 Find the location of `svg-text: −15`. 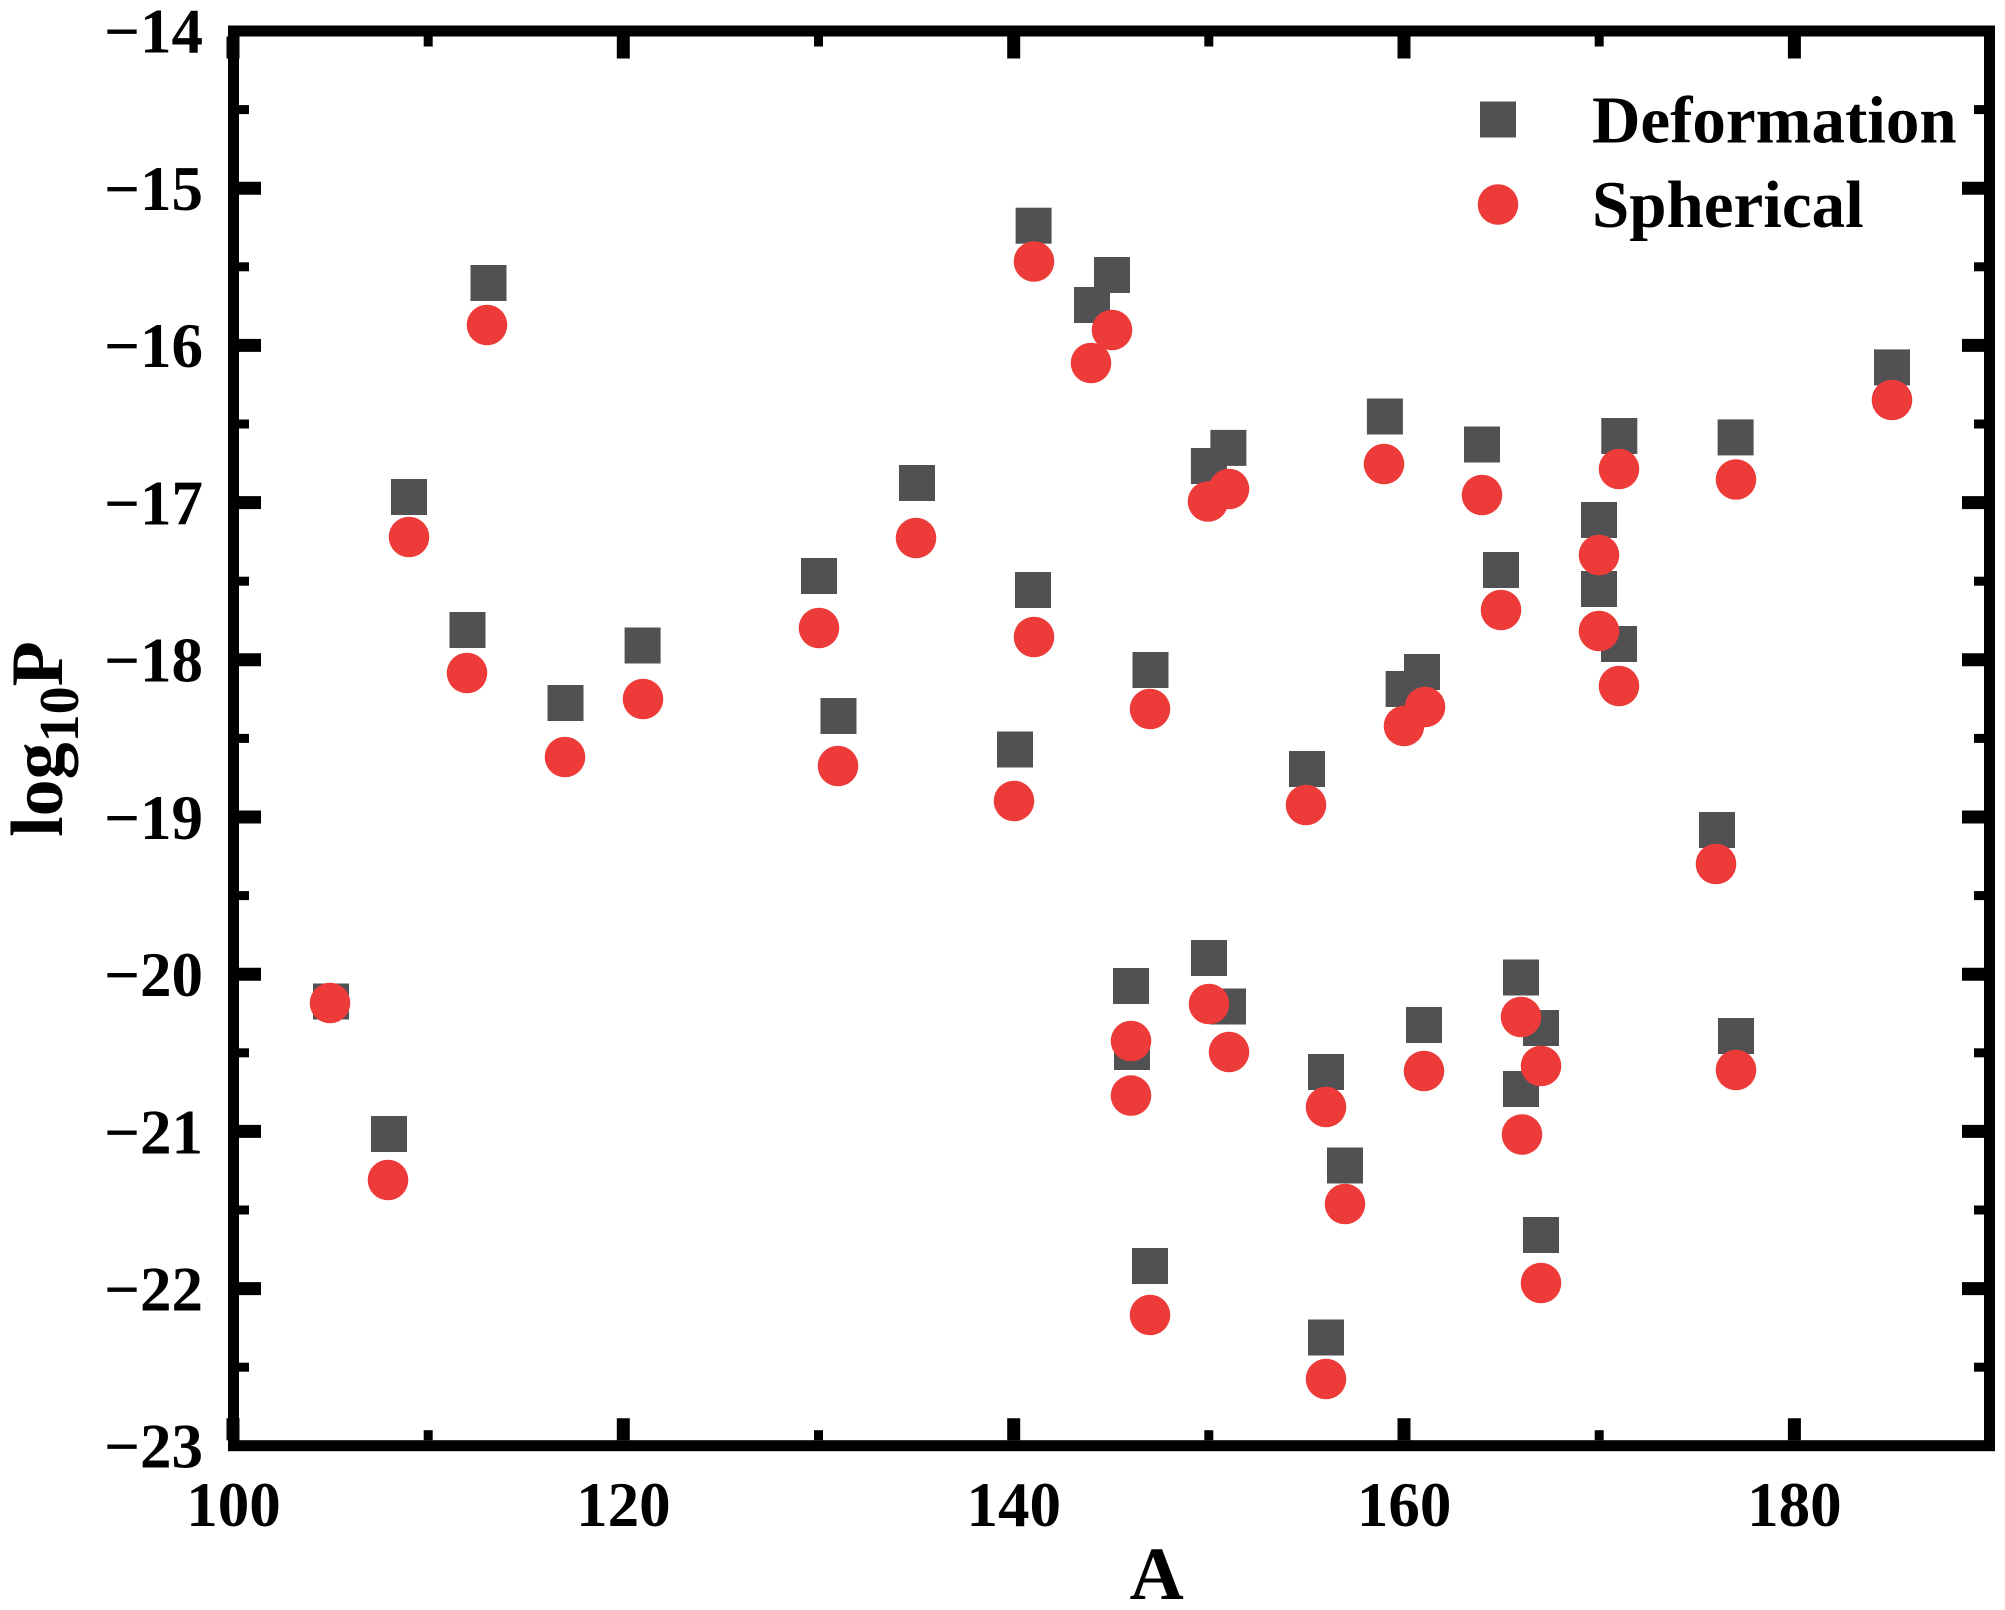

svg-text: −15 is located at coordinates (153, 189).